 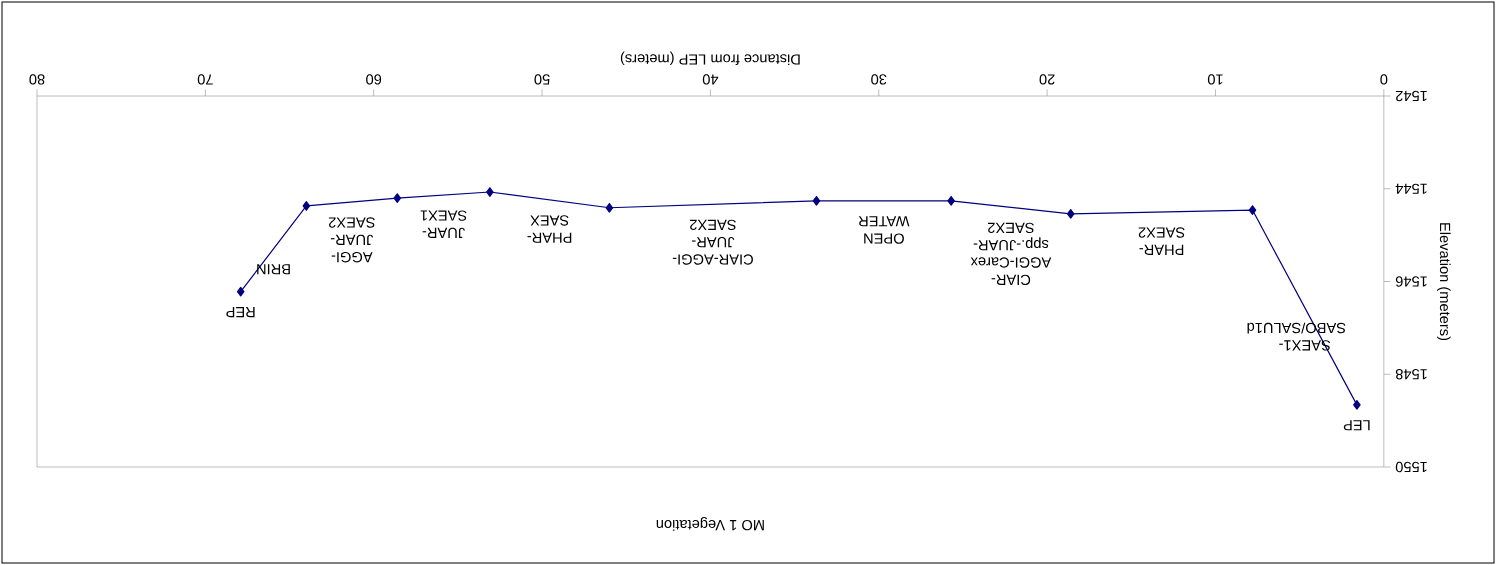 What do you see at coordinates (1356, 425) in the screenshot?
I see `annotation: LEP` at bounding box center [1356, 425].